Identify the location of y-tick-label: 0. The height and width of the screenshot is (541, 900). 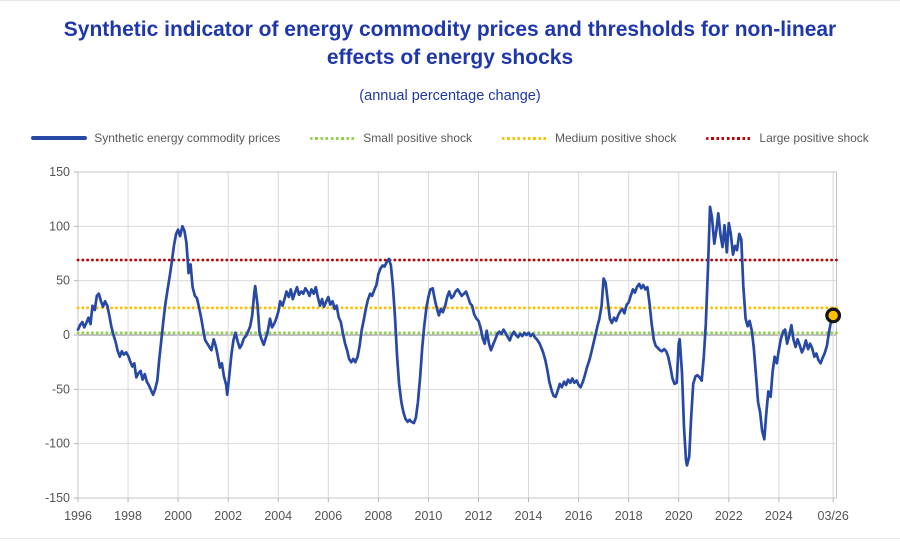
(66, 335).